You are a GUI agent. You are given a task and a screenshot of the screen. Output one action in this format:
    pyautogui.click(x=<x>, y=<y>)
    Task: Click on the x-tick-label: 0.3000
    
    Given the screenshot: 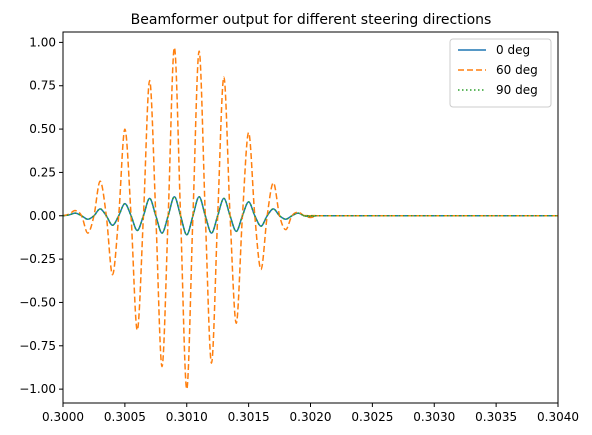 What is the action you would take?
    pyautogui.click(x=63, y=417)
    